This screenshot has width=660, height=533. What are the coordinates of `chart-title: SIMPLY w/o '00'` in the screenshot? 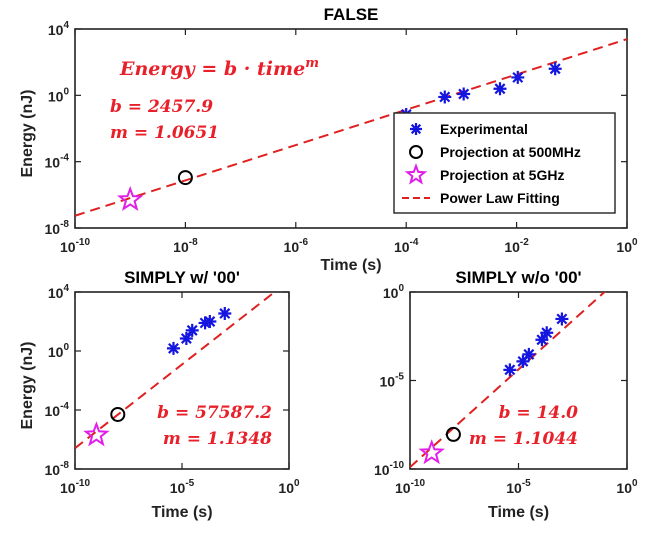 It's located at (518, 277).